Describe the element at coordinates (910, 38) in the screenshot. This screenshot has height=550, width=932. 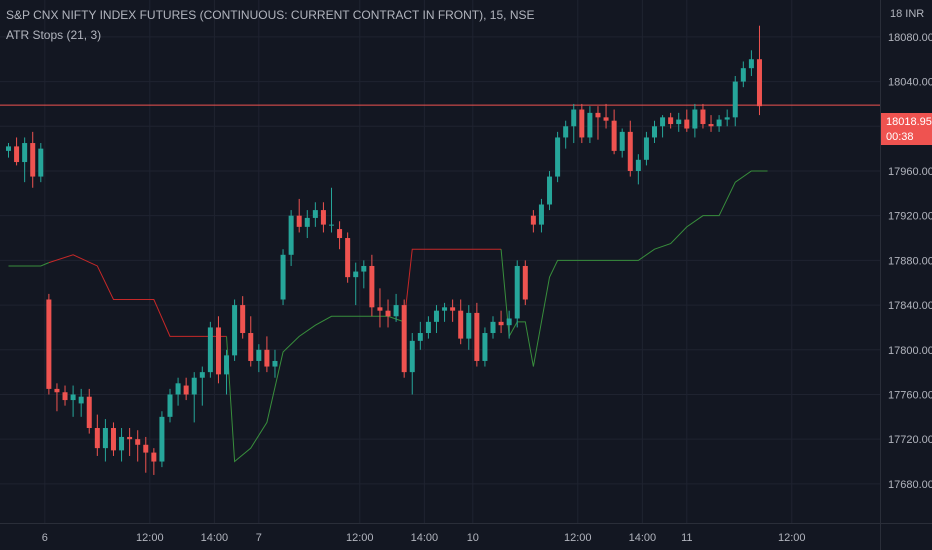
I see `price-tick-label: 18080.00` at that location.